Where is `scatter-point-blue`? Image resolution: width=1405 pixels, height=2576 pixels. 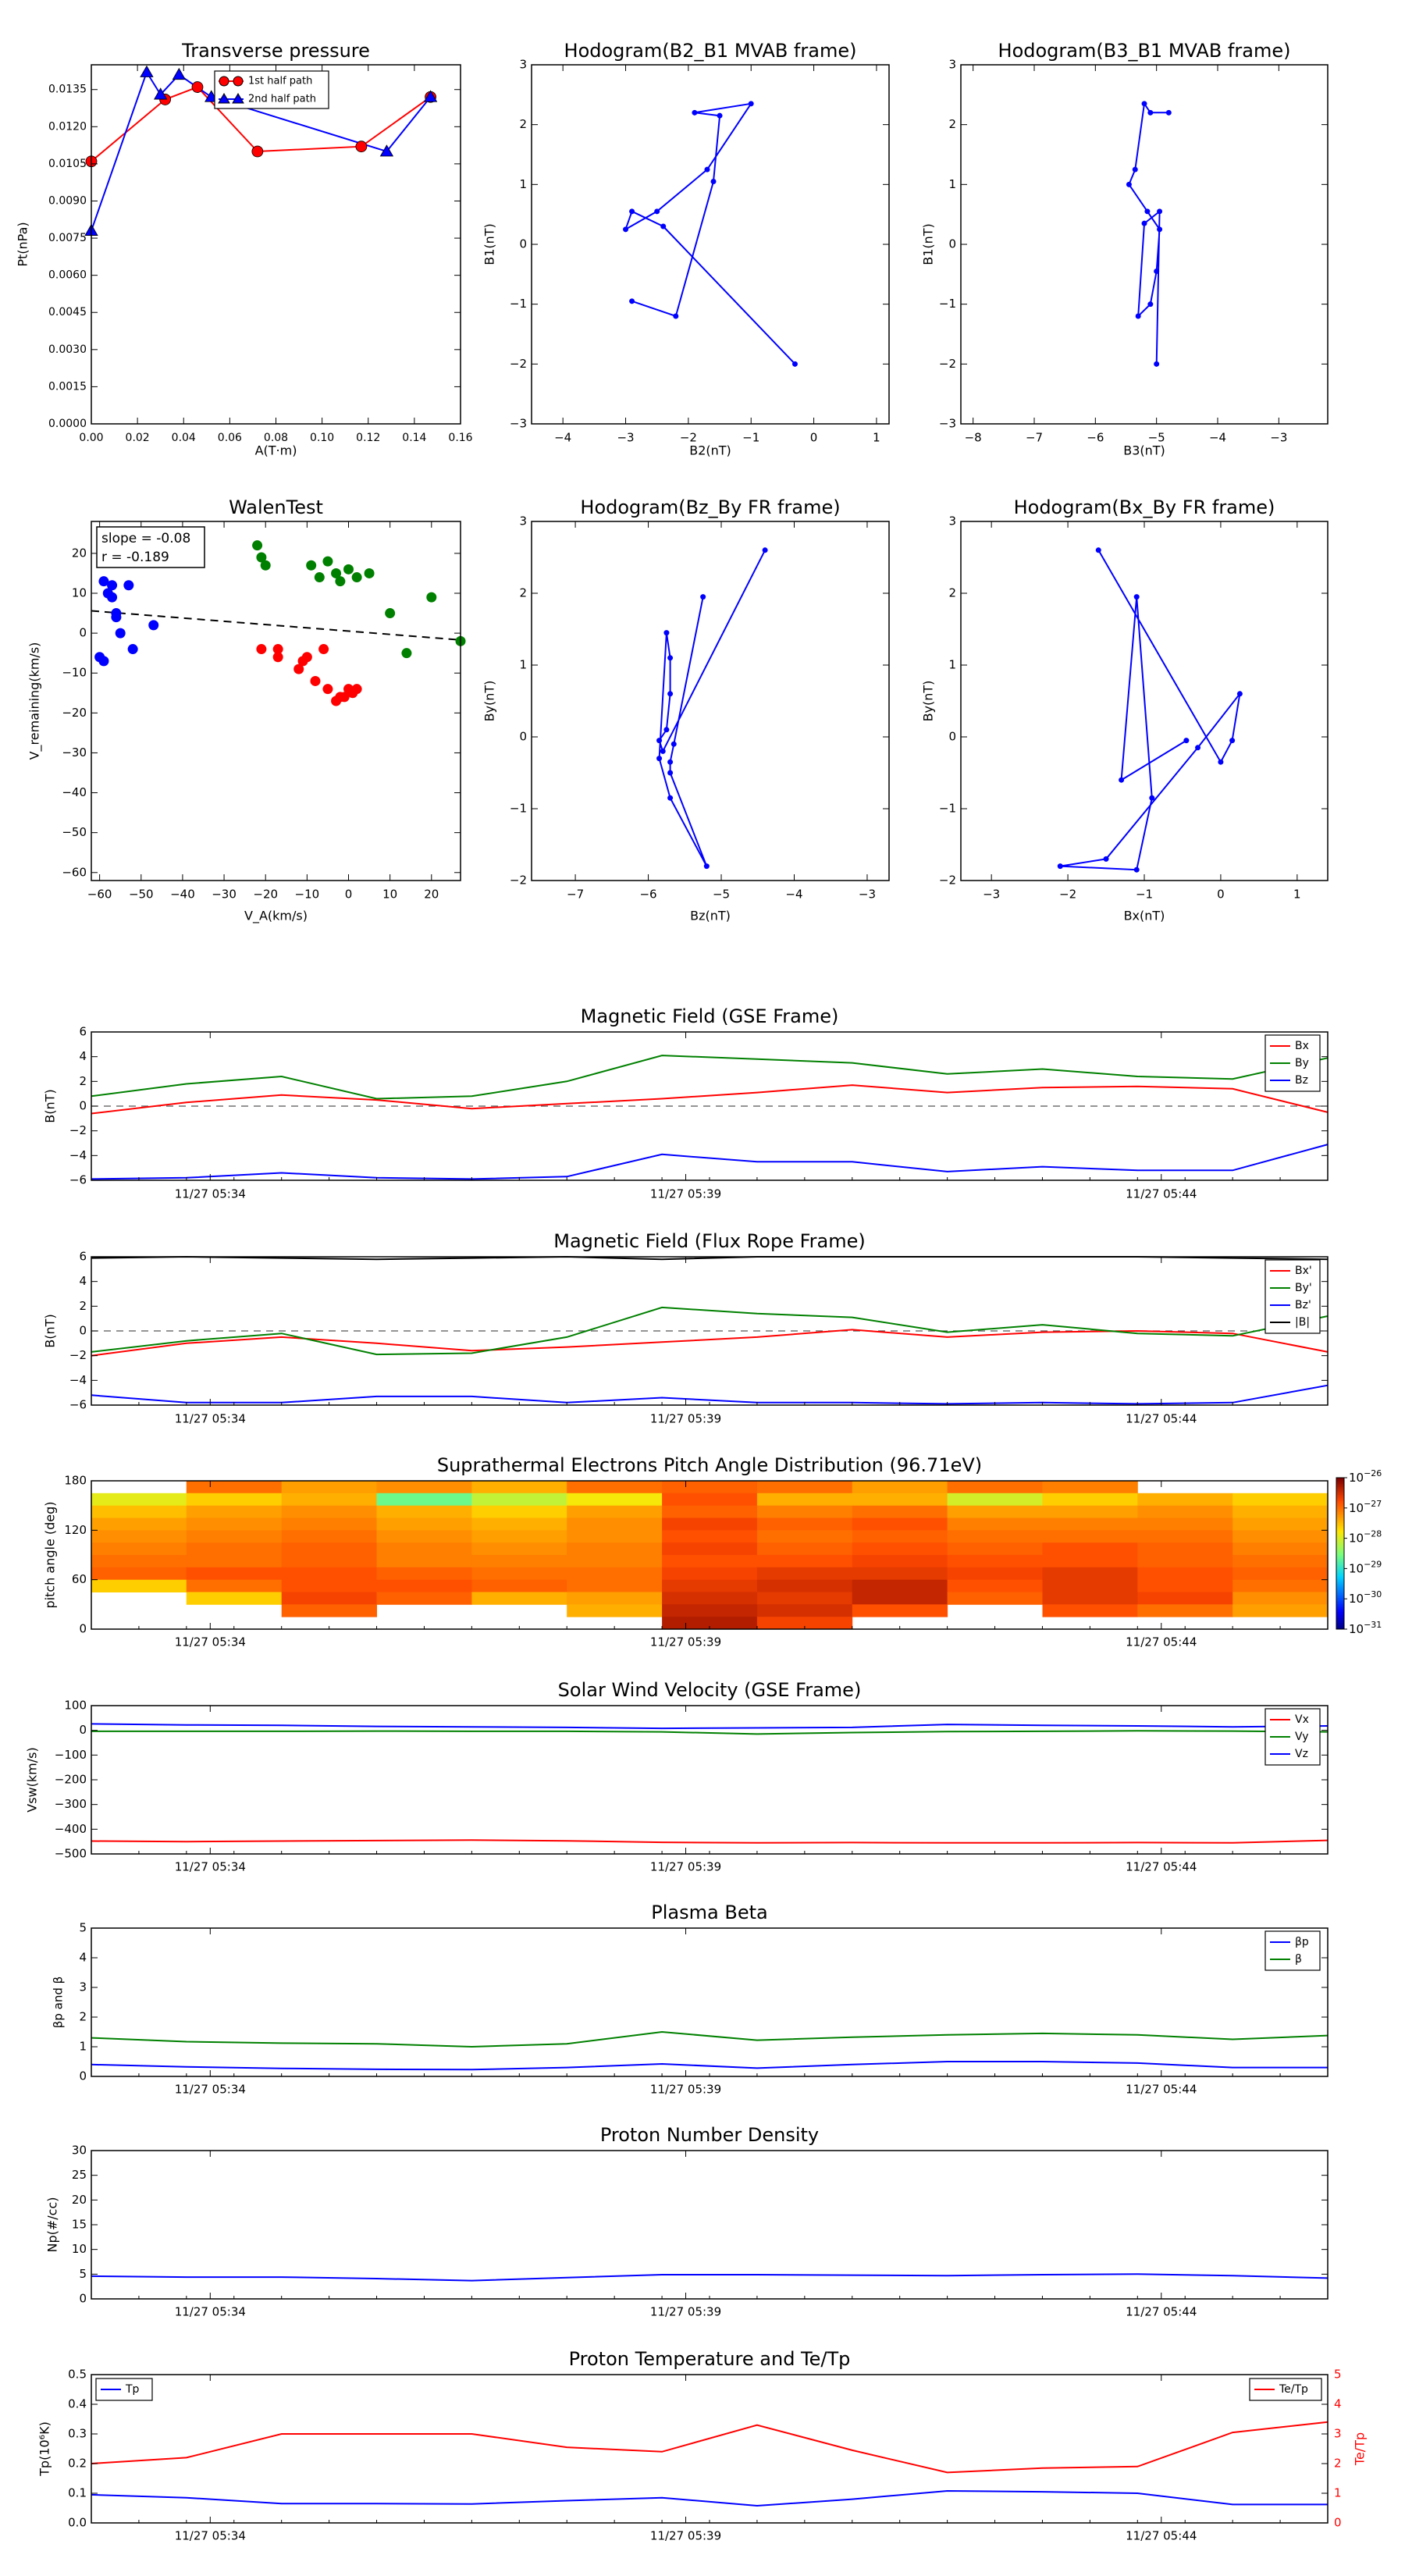 scatter-point-blue is located at coordinates (112, 597).